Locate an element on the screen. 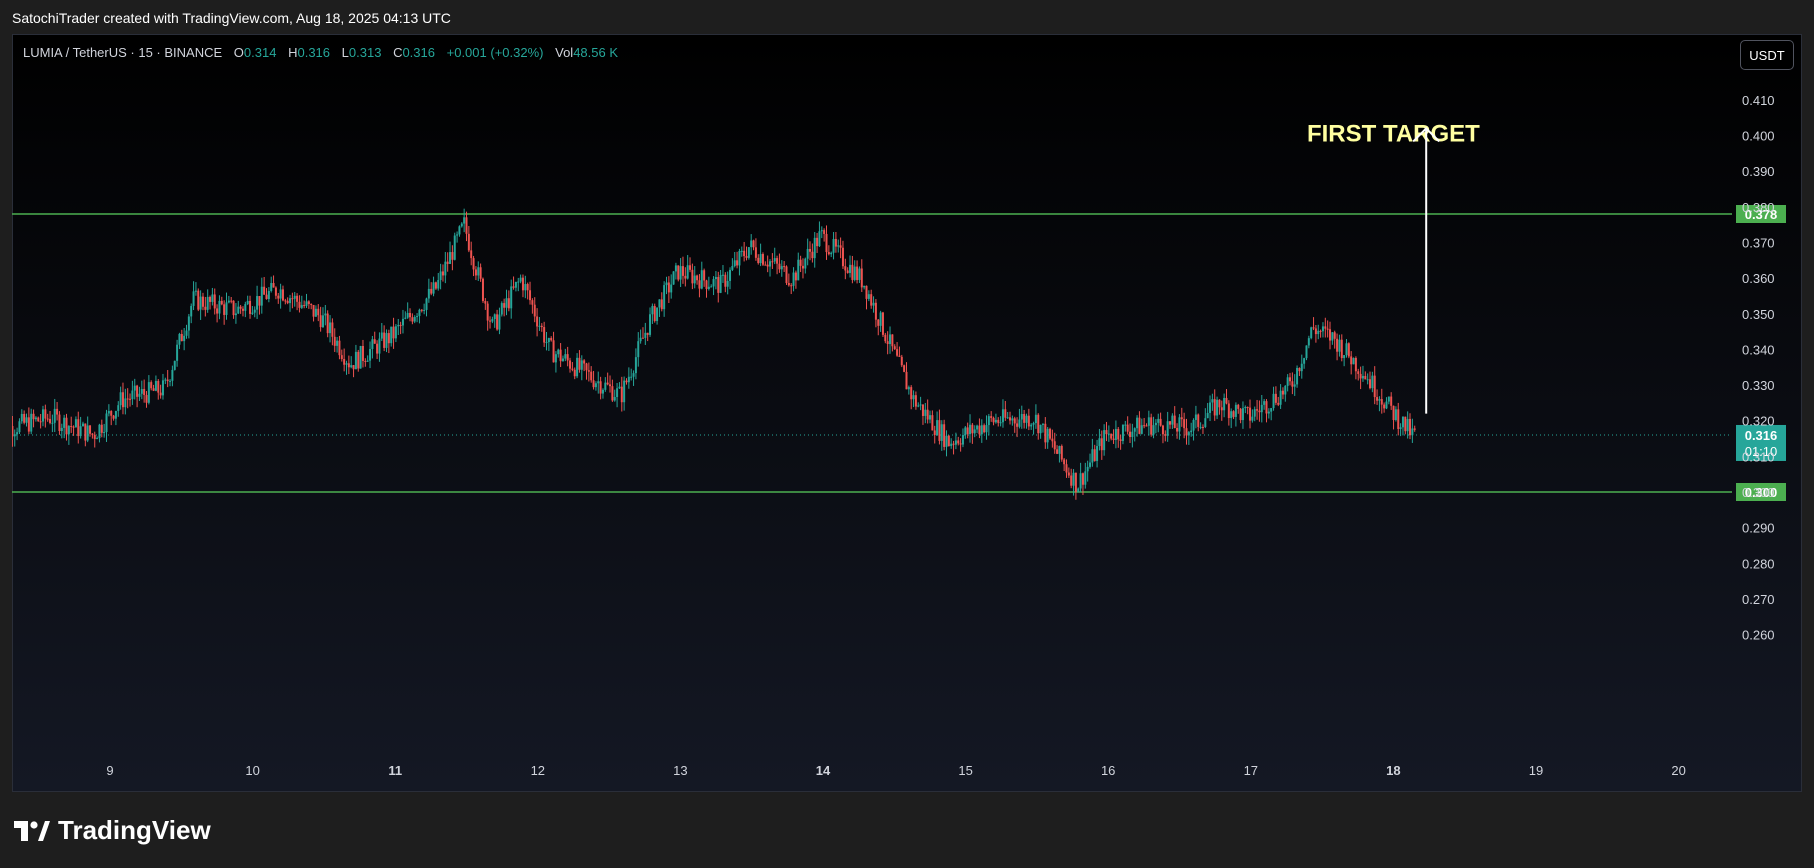 The width and height of the screenshot is (1814, 868). price-tick-label: 0.270 is located at coordinates (1758, 599).